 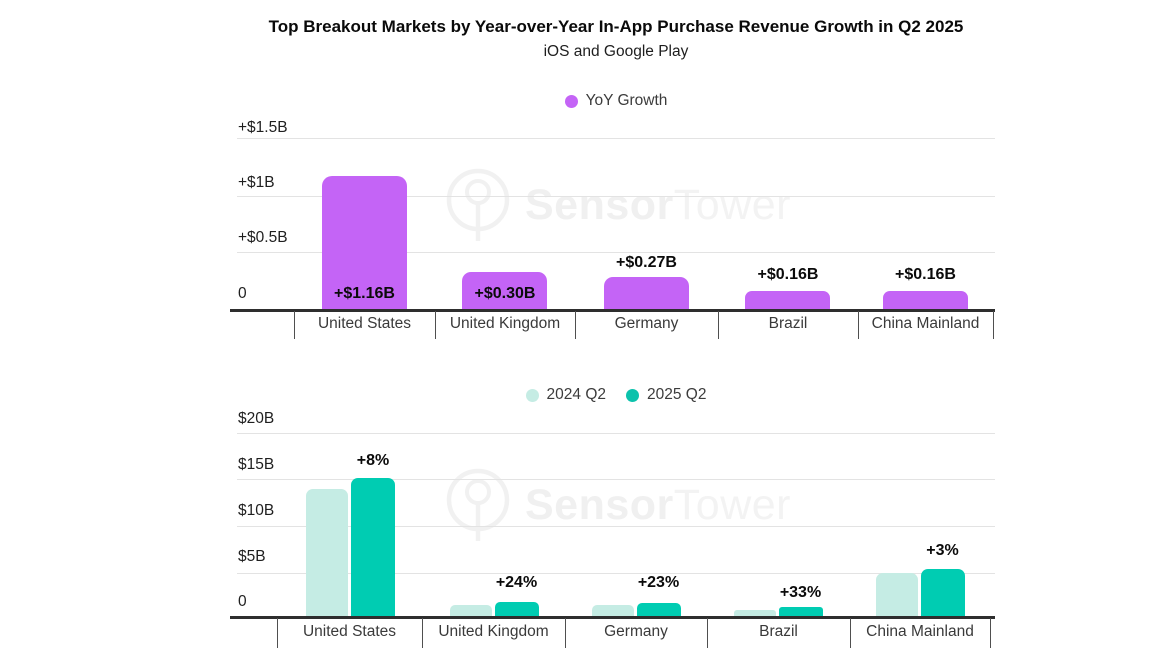 What do you see at coordinates (256, 464) in the screenshot?
I see `y-tick-label: $15B` at bounding box center [256, 464].